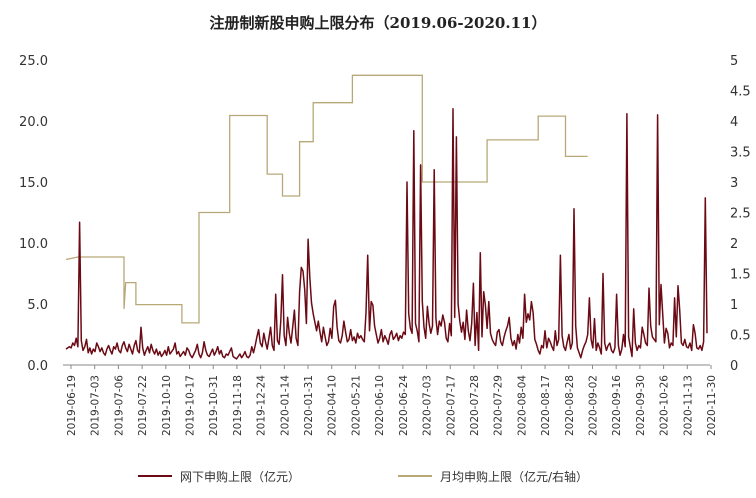 The height and width of the screenshot is (498, 756). Describe the element at coordinates (740, 153) in the screenshot. I see `y-right-tick-label: 3.5` at that location.